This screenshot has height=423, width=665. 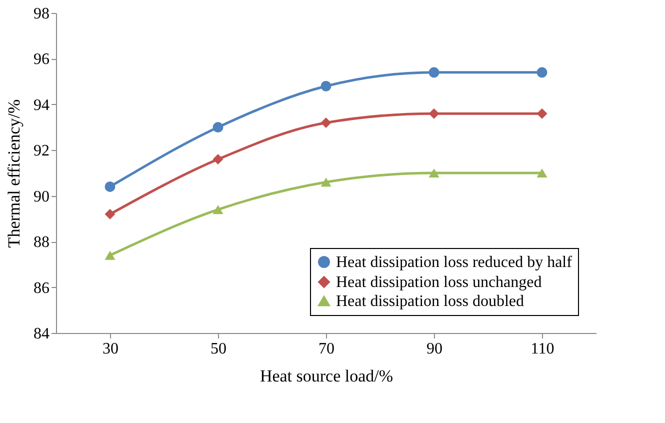 What do you see at coordinates (42, 59) in the screenshot?
I see `y-tick-label: 96` at bounding box center [42, 59].